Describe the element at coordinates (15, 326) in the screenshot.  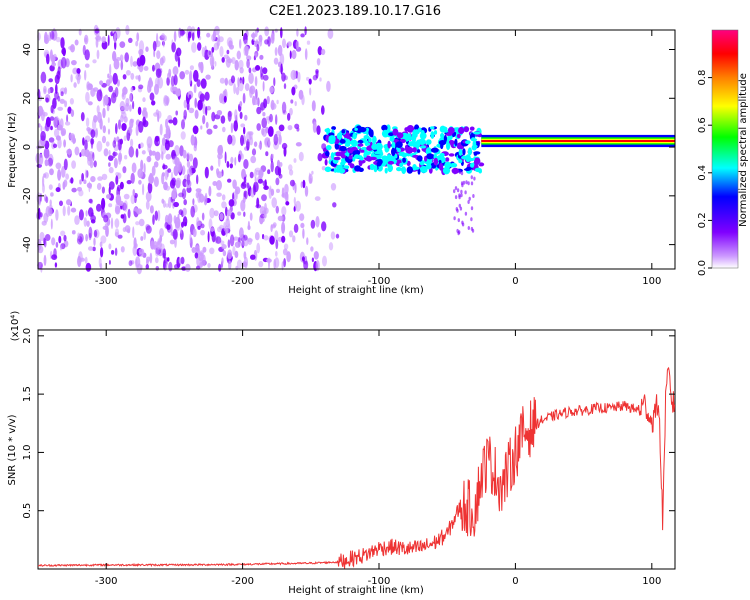
I see `snr-scale-label: (x10⁴)` at that location.